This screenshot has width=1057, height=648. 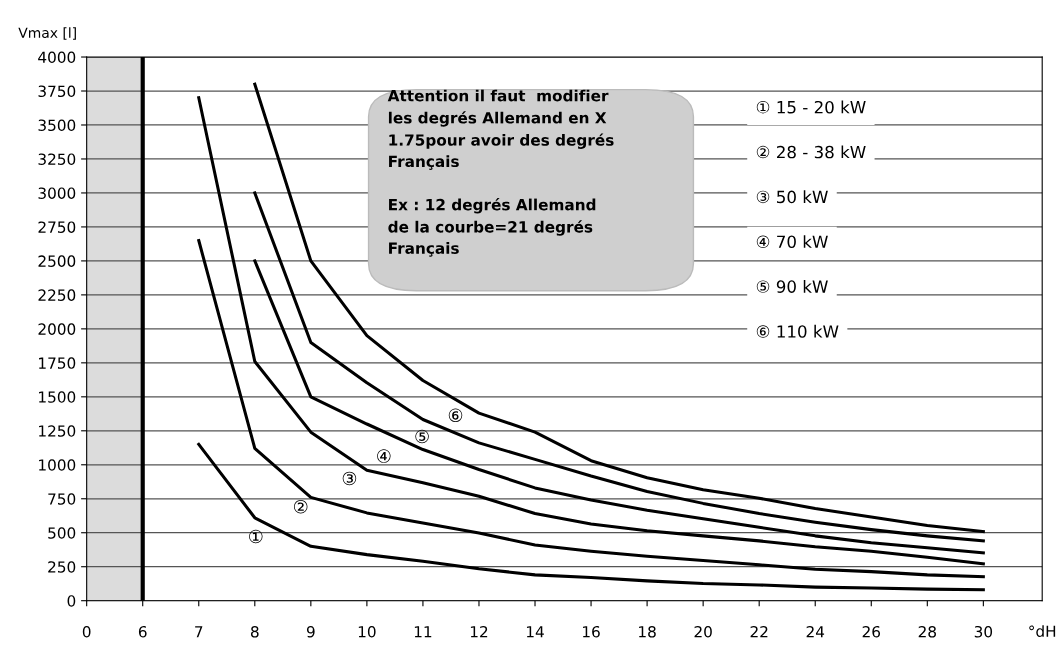 What do you see at coordinates (254, 631) in the screenshot?
I see `x-tick-label: 8` at bounding box center [254, 631].